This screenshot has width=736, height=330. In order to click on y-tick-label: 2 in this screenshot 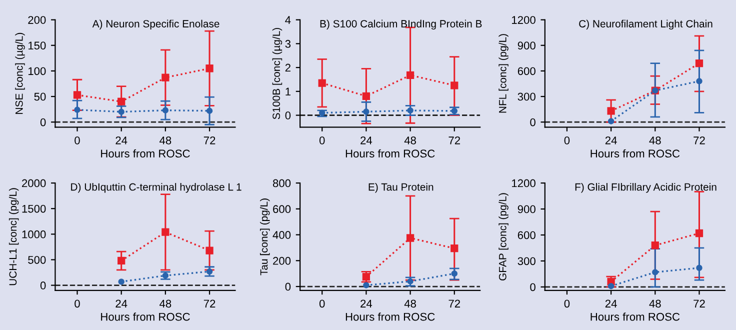, I will do `click(287, 68)`.